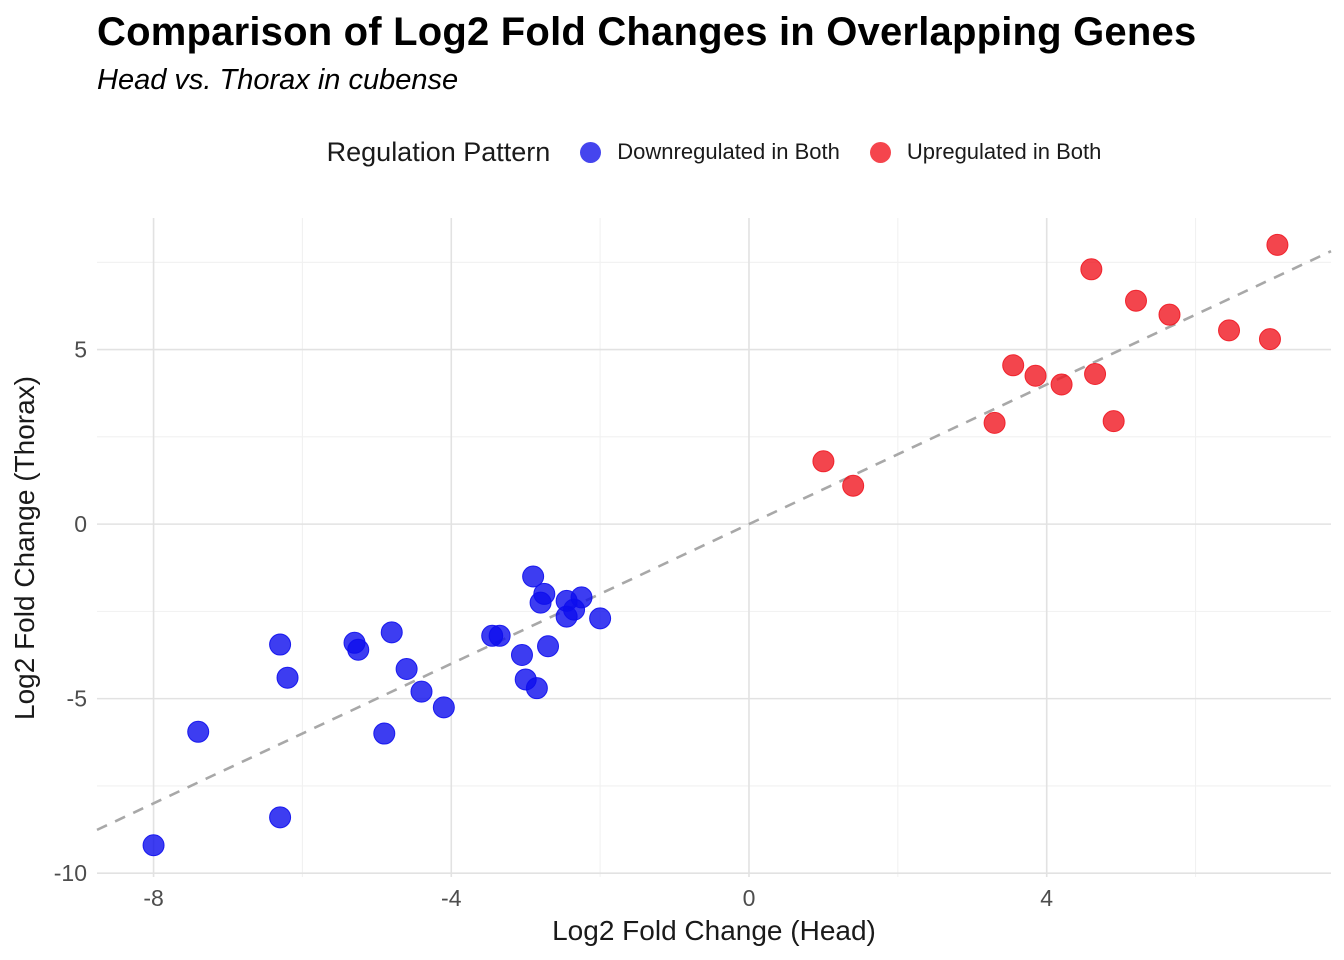  I want to click on x-tick-label: 4, so click(1046, 898).